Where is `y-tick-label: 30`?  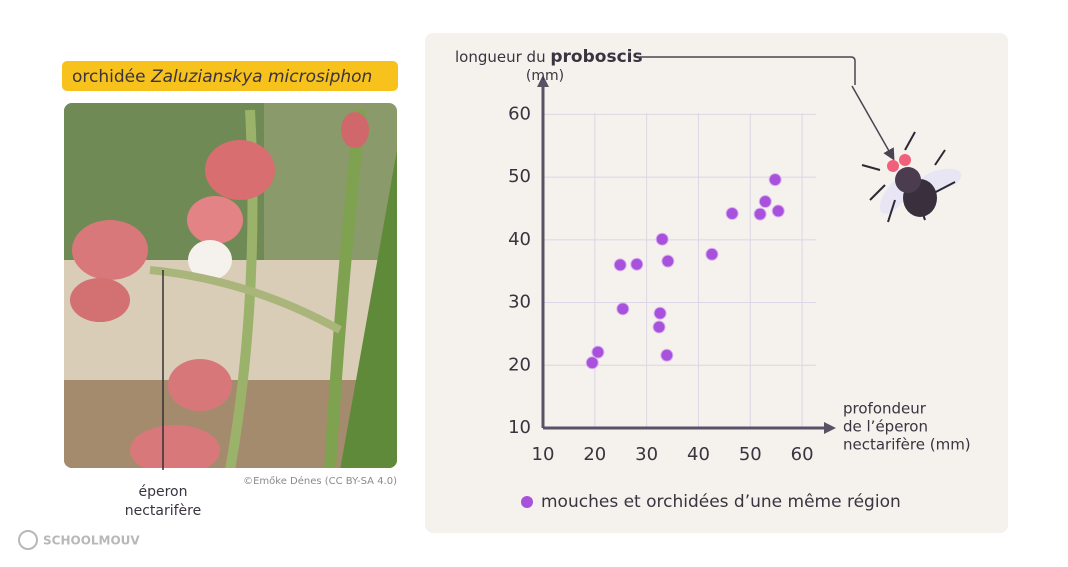 y-tick-label: 30 is located at coordinates (519, 302).